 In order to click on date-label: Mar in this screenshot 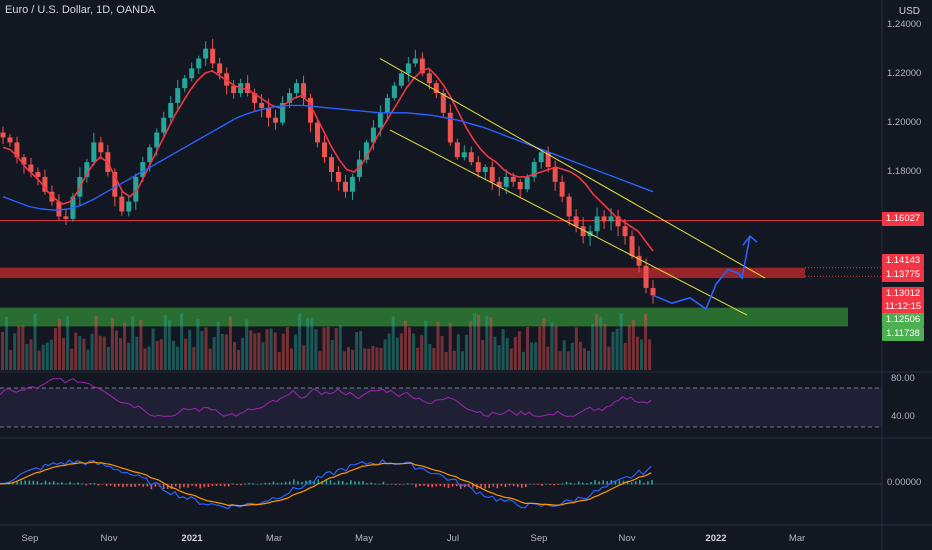, I will do `click(797, 538)`.